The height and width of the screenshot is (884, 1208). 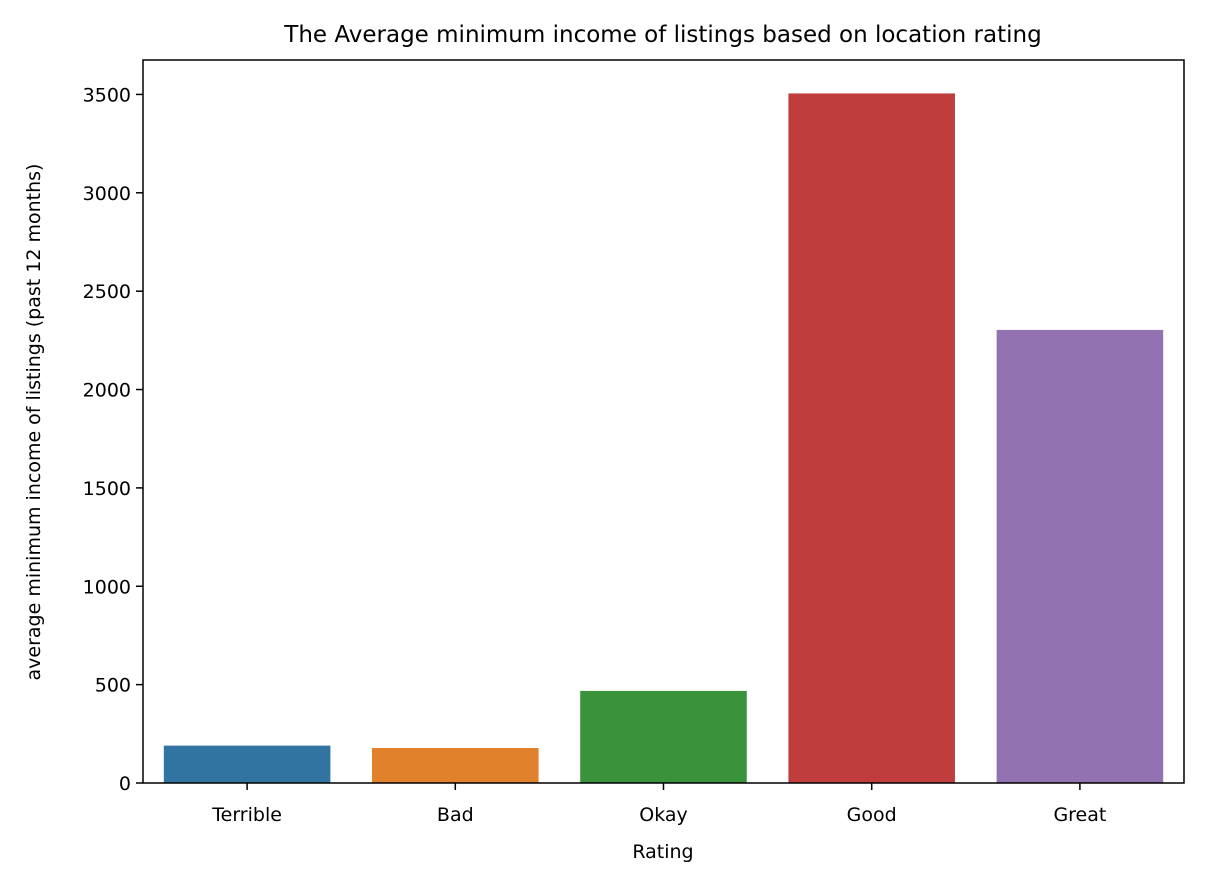 I want to click on y-tick-label: 500, so click(x=113, y=686).